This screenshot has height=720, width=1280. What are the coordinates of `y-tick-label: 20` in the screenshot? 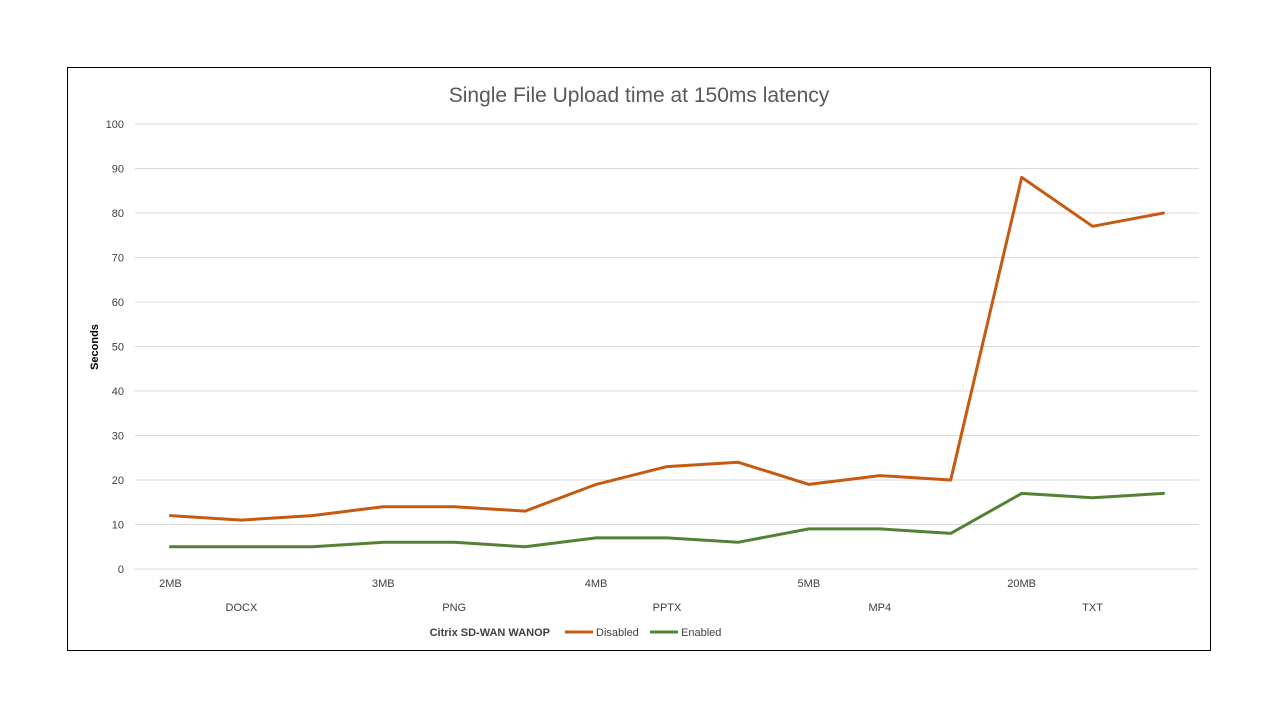 It's located at (118, 481).